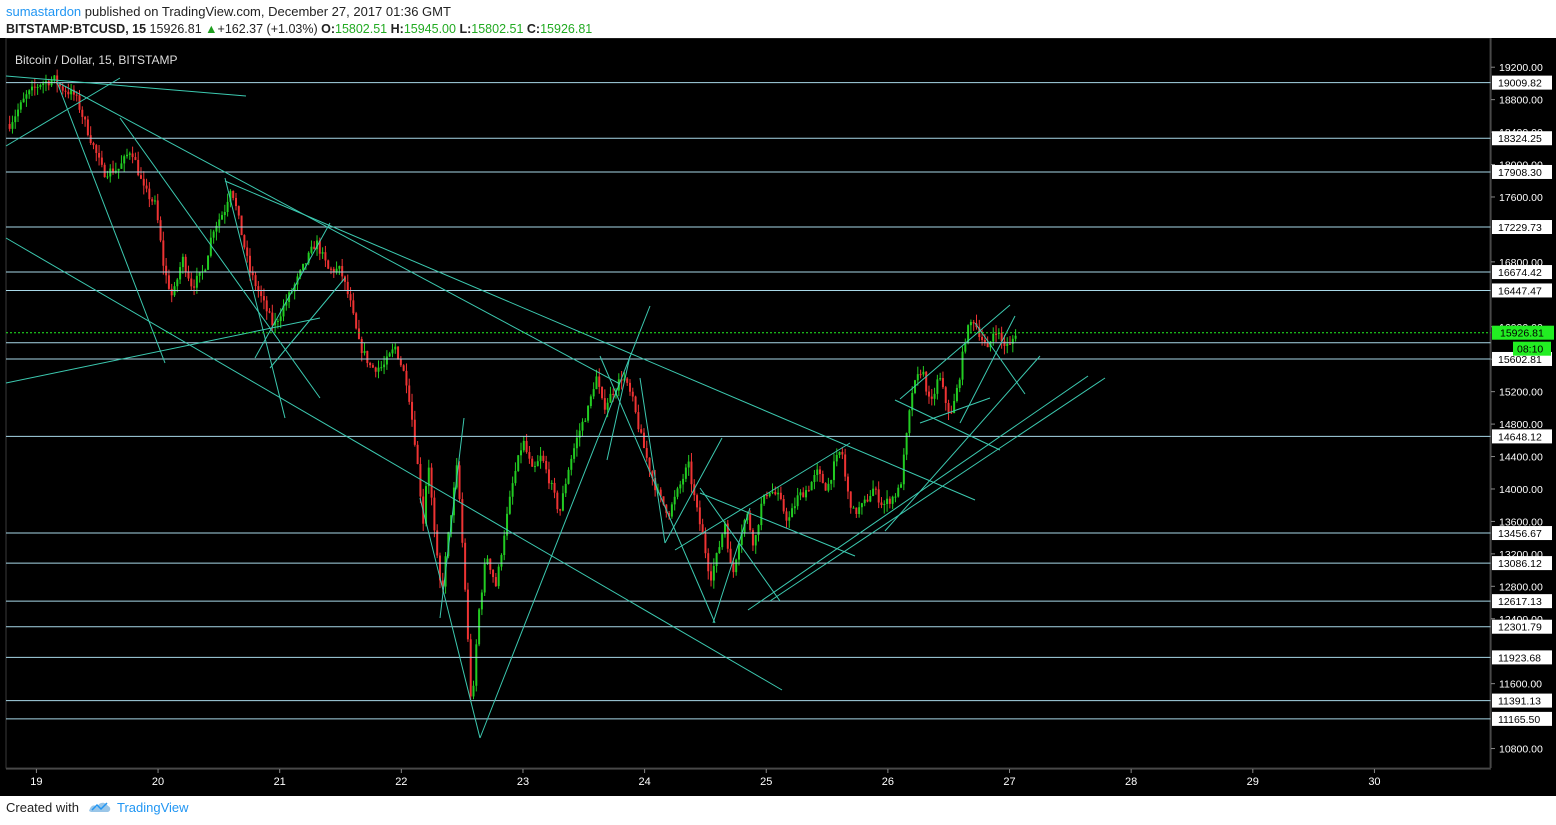 The width and height of the screenshot is (1556, 825). What do you see at coordinates (778, 782) in the screenshot?
I see `time-axis: 19 20 21 22 23 24 25 26 27 28 29 30` at bounding box center [778, 782].